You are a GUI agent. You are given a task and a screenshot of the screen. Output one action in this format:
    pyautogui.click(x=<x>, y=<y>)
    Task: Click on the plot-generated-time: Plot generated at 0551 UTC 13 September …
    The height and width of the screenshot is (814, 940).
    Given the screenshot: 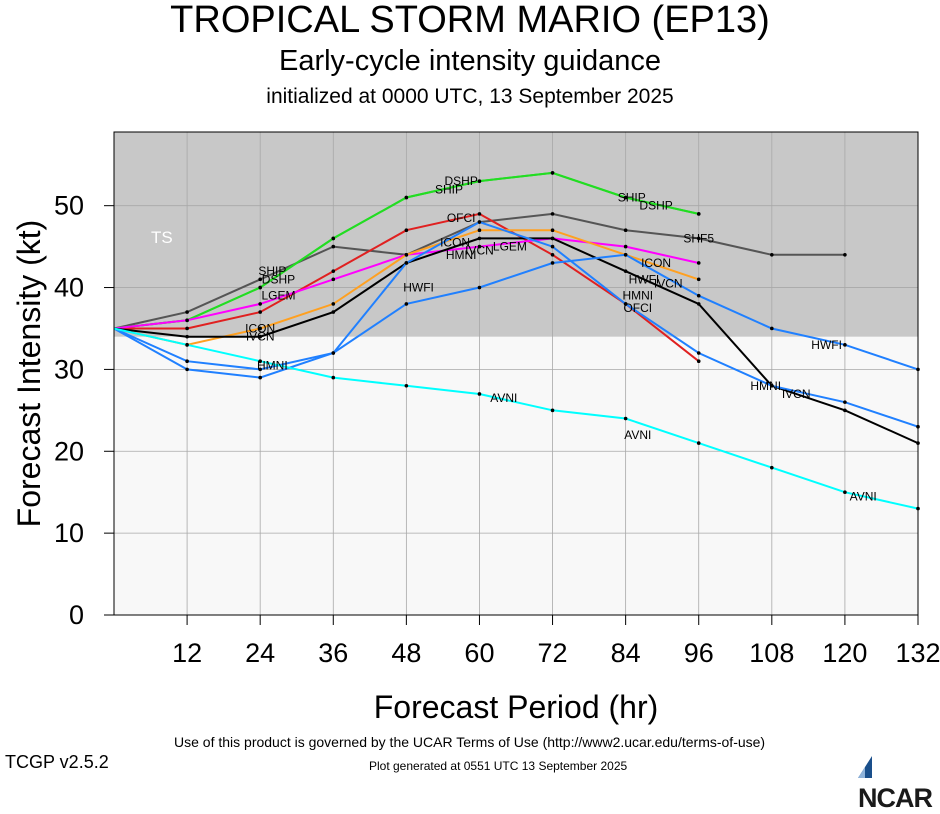 What is the action you would take?
    pyautogui.click(x=498, y=766)
    